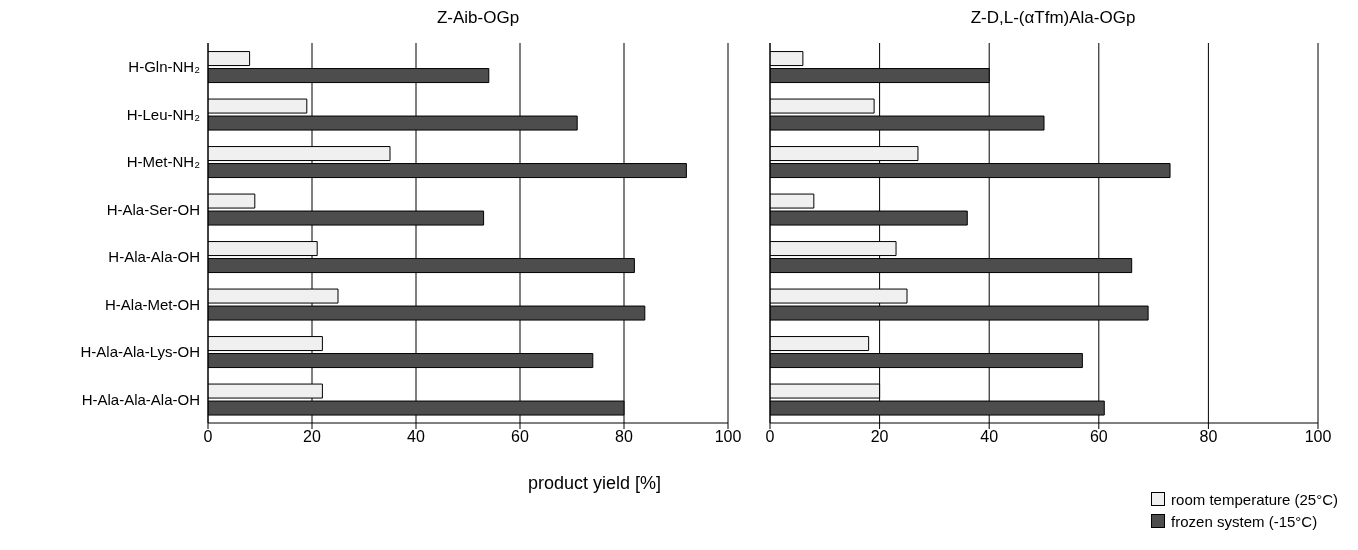  I want to click on y-tick-label: H-Ala-Ala-Ala-OH, so click(140, 399).